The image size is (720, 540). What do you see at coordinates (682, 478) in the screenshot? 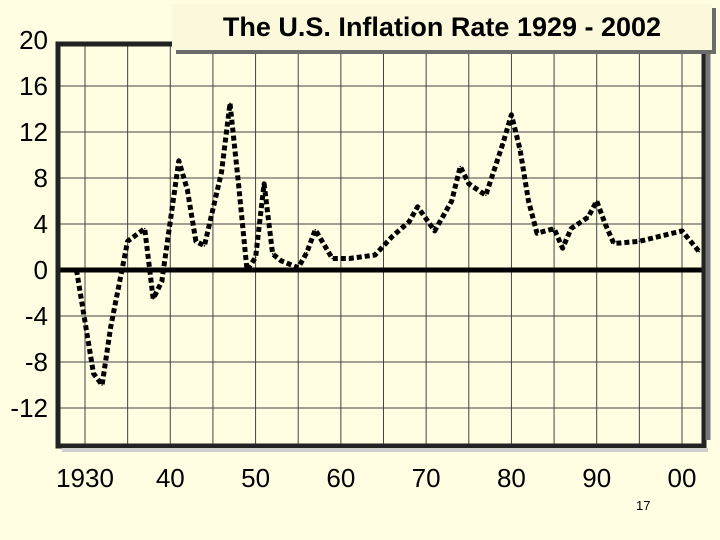
I see `x-tick-label: 00` at bounding box center [682, 478].